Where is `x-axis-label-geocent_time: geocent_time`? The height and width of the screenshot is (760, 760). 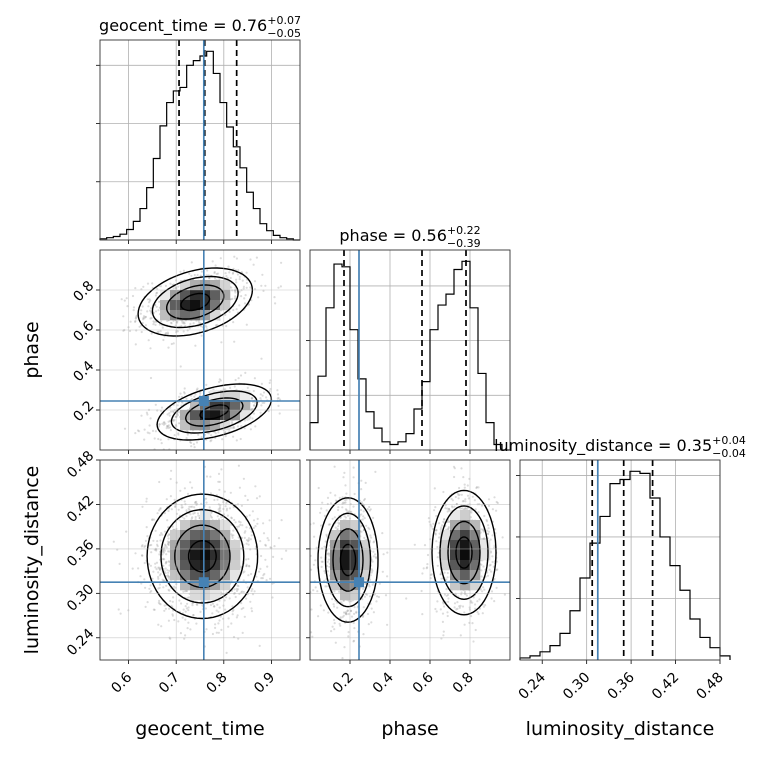
x-axis-label-geocent_time: geocent_time is located at coordinates (199, 729).